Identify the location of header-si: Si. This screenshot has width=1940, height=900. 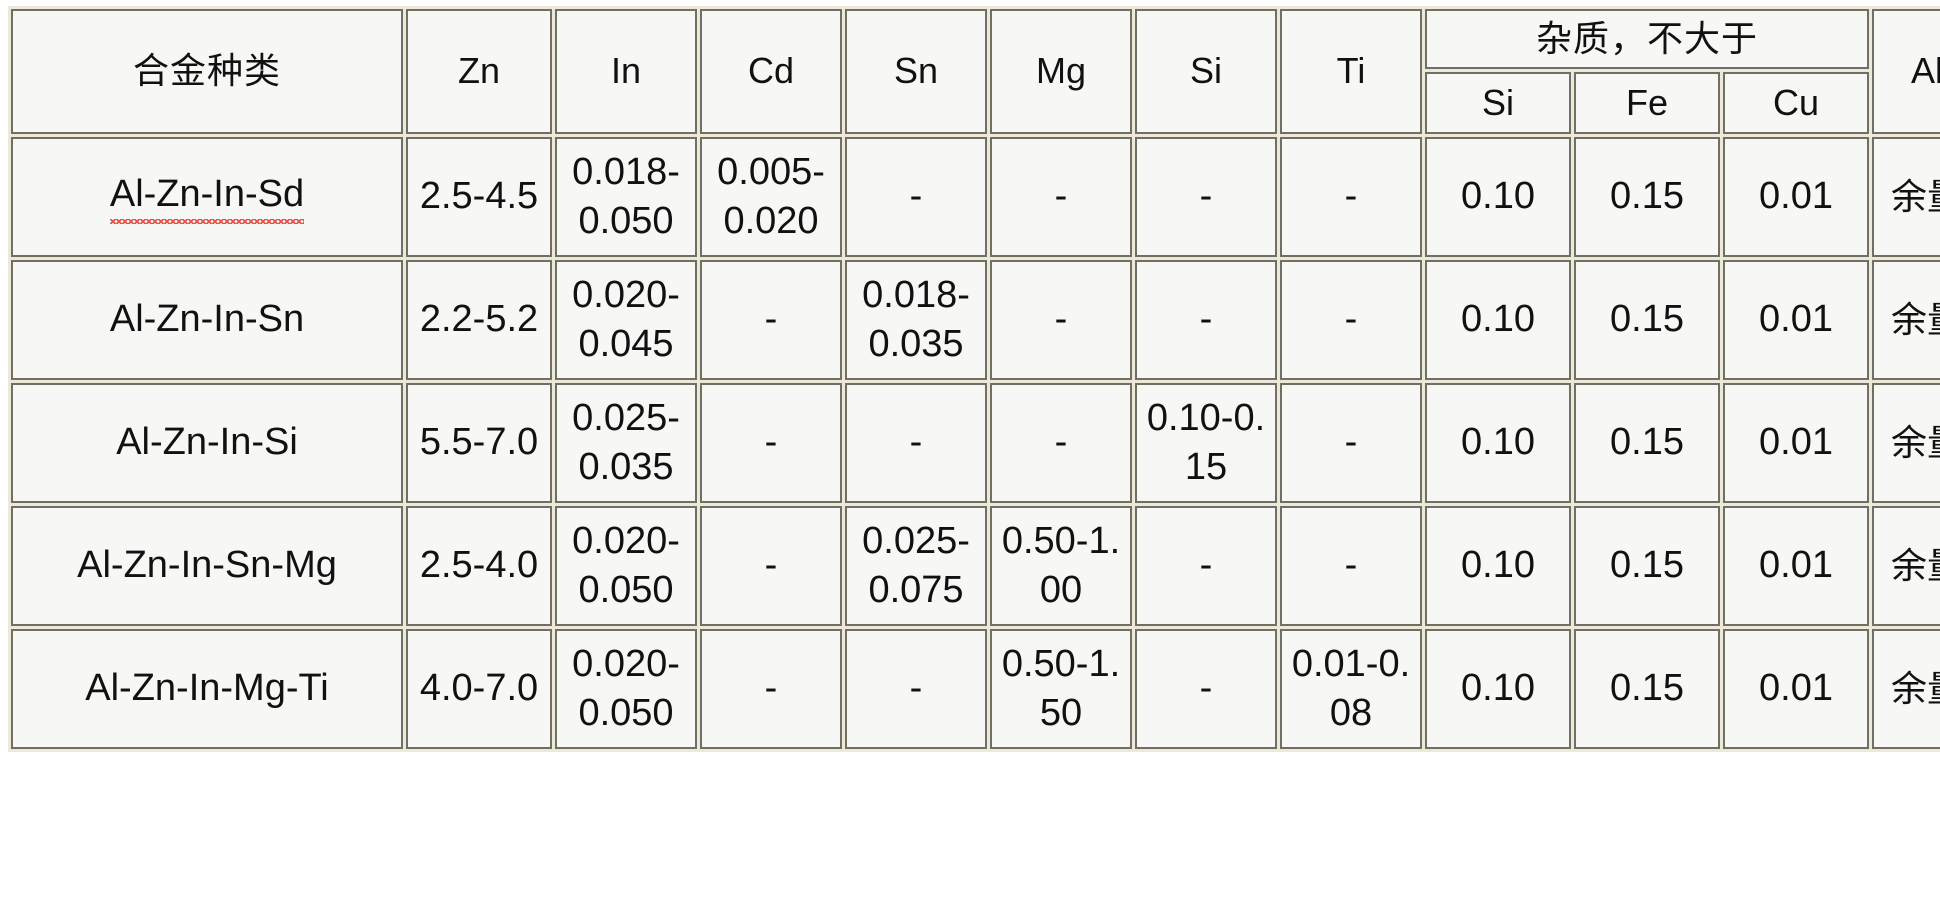
(1206, 71).